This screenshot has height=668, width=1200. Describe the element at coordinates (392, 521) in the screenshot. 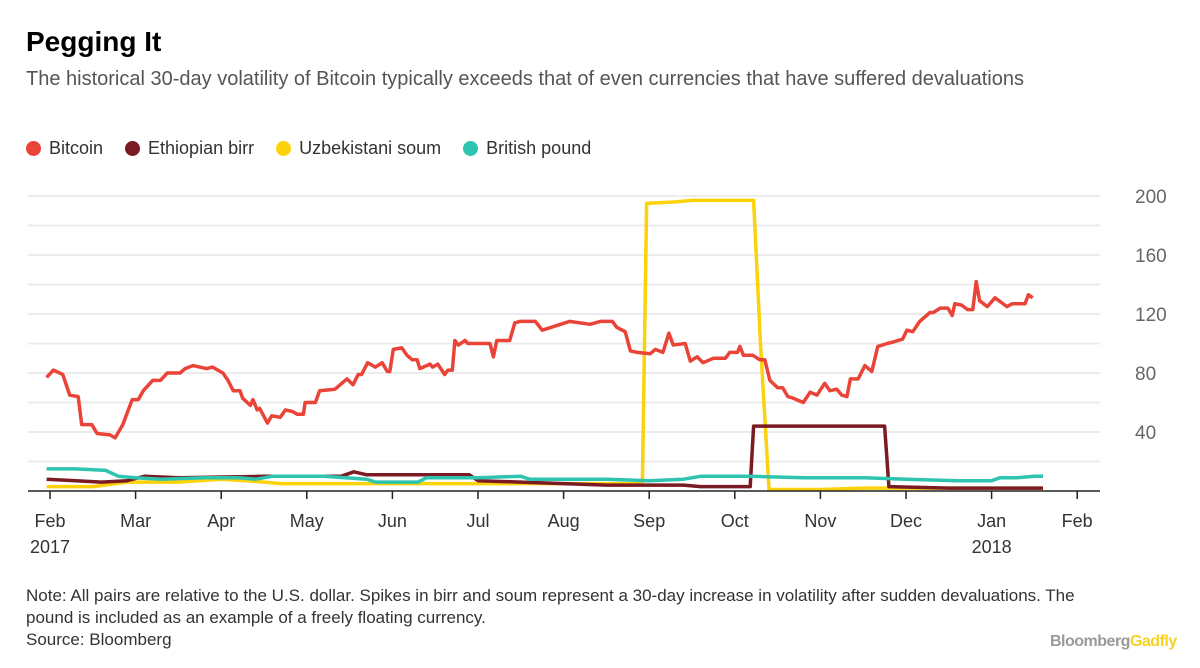

I see `x-tick-label: Jun` at that location.